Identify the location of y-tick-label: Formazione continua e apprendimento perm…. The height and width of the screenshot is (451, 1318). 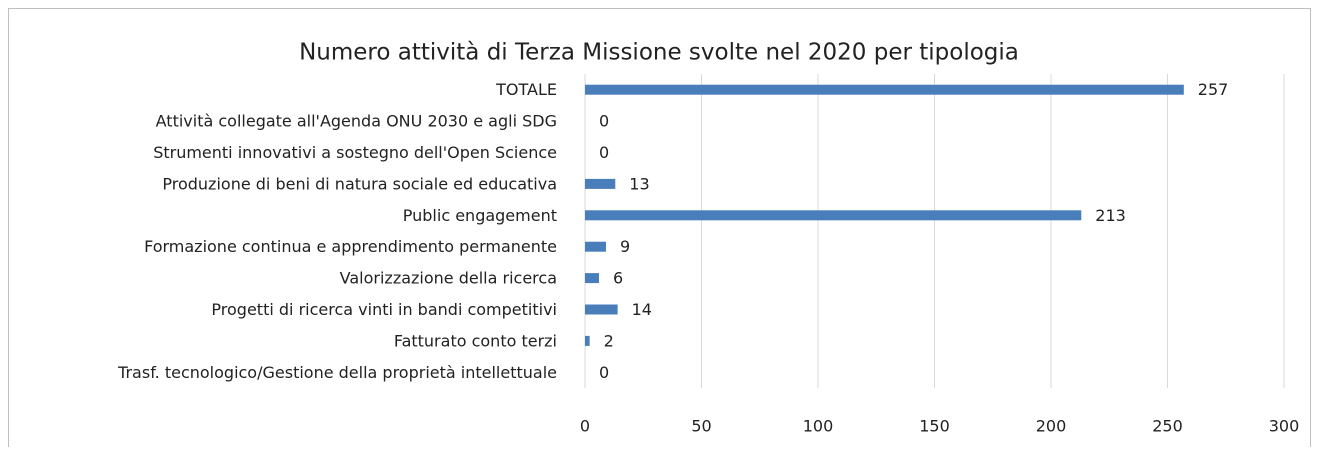
(350, 246).